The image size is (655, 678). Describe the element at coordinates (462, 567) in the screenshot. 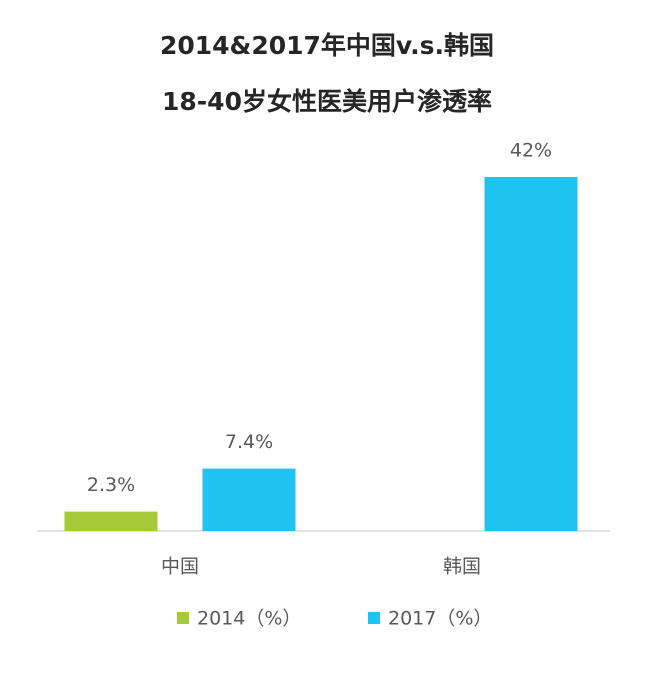

I see `x-tick-label: 韩国` at that location.